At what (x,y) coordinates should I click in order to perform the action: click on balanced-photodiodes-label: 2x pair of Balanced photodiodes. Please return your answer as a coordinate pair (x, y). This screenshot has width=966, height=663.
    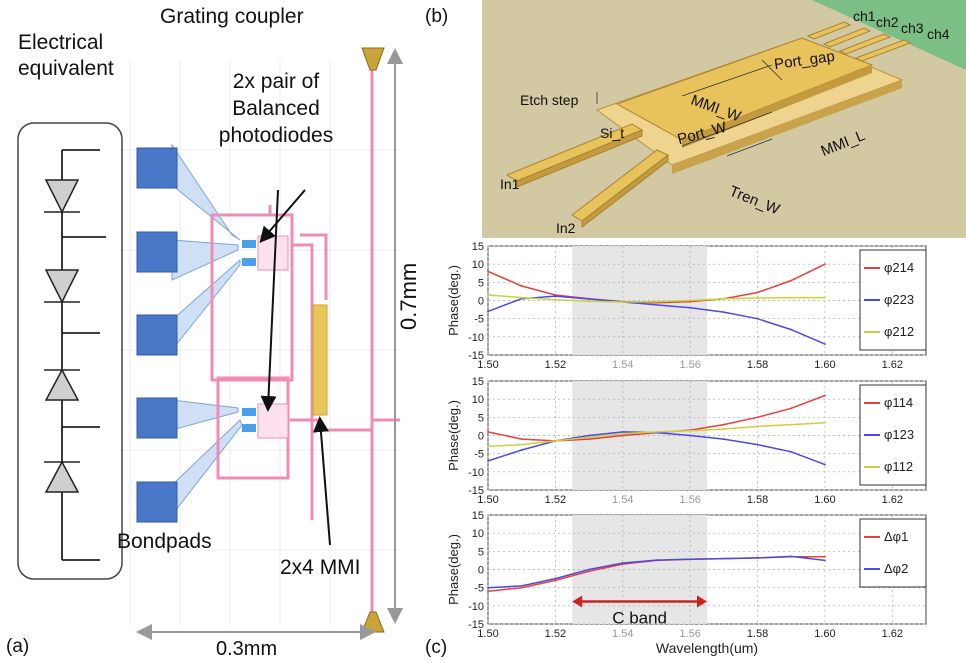
    Looking at the image, I should click on (276, 108).